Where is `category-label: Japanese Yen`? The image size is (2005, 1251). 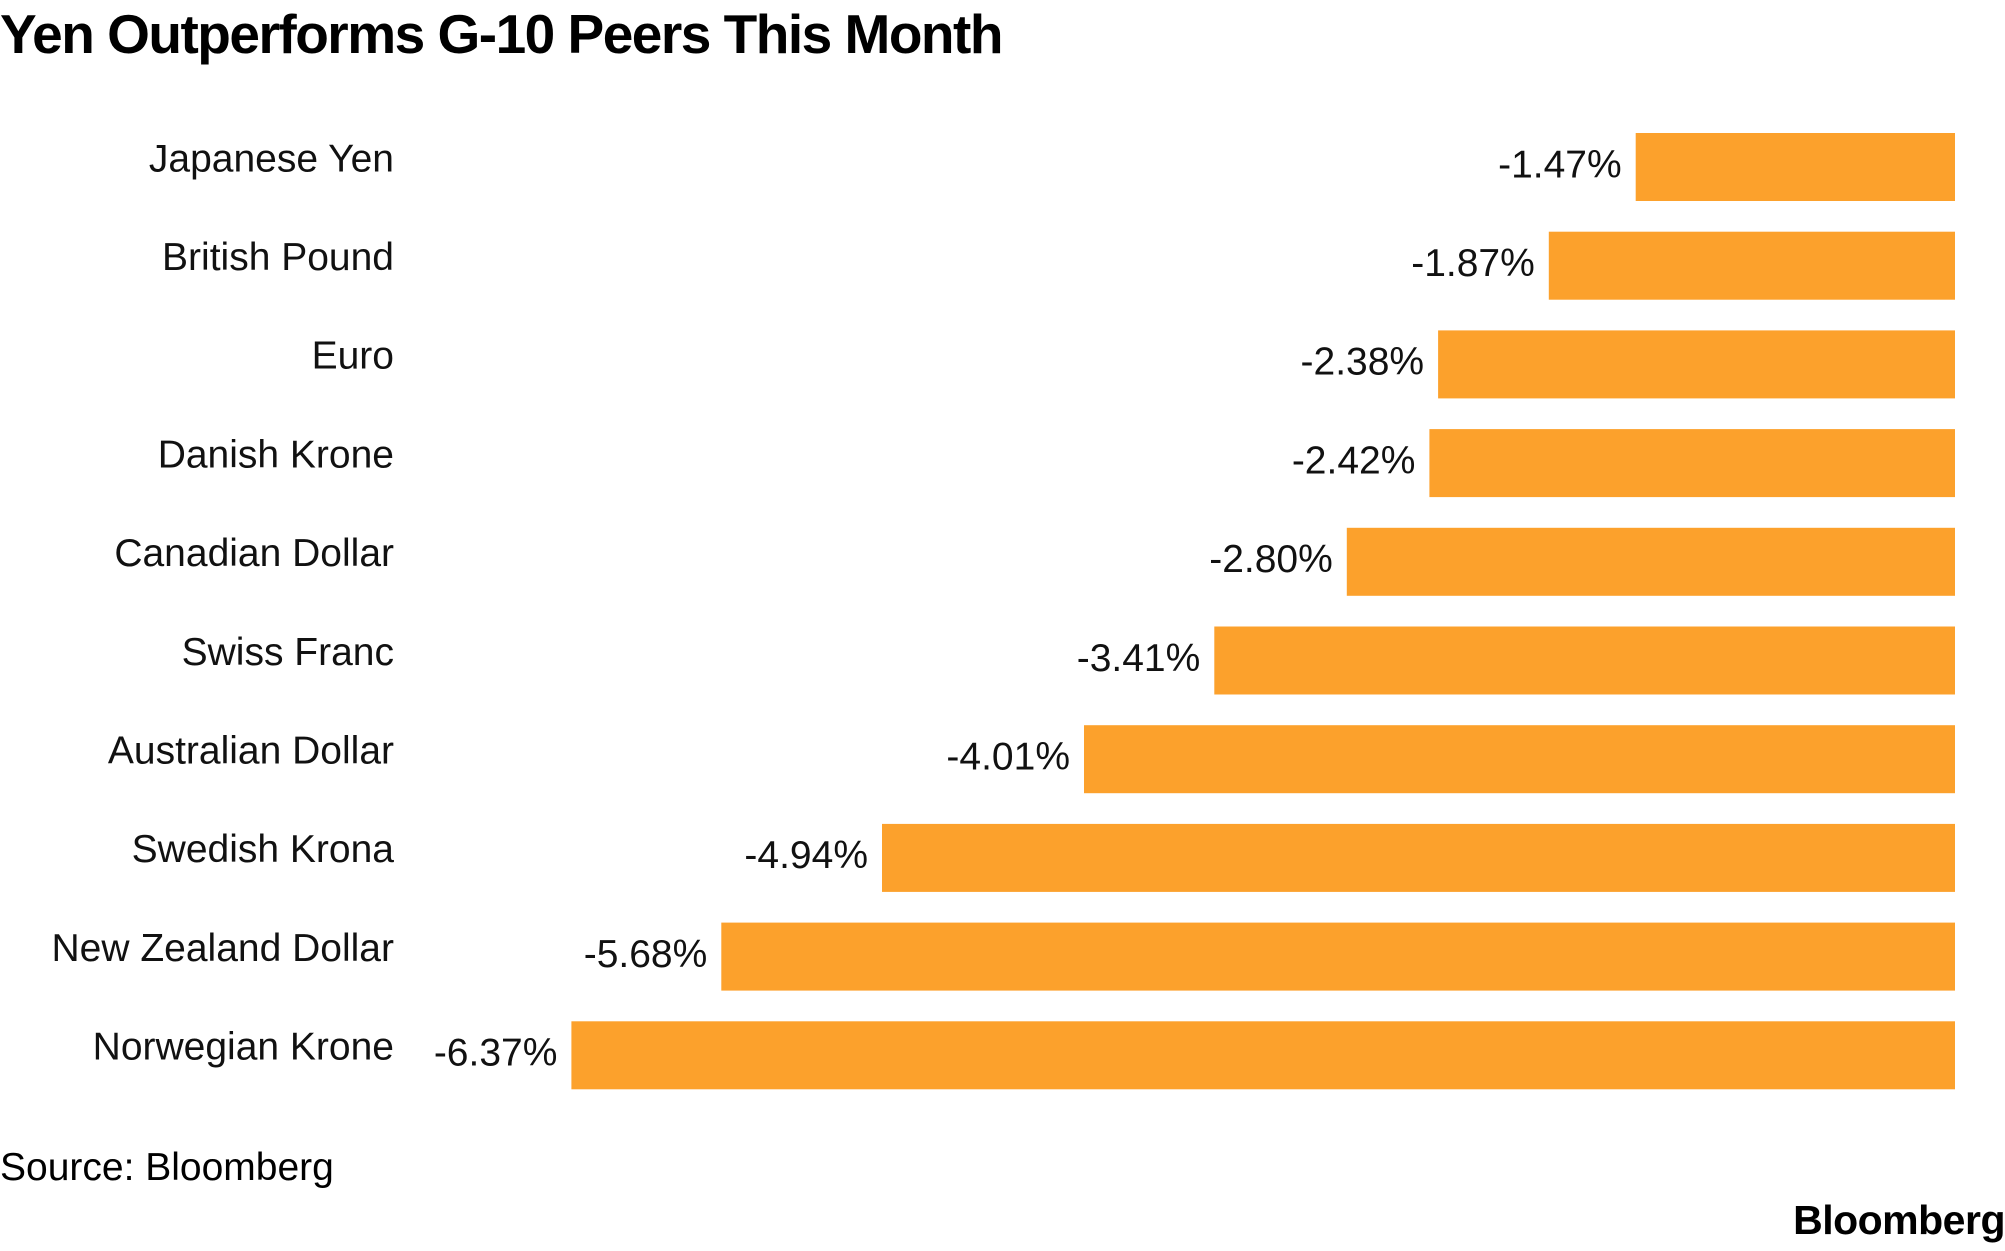 category-label: Japanese Yen is located at coordinates (271, 158).